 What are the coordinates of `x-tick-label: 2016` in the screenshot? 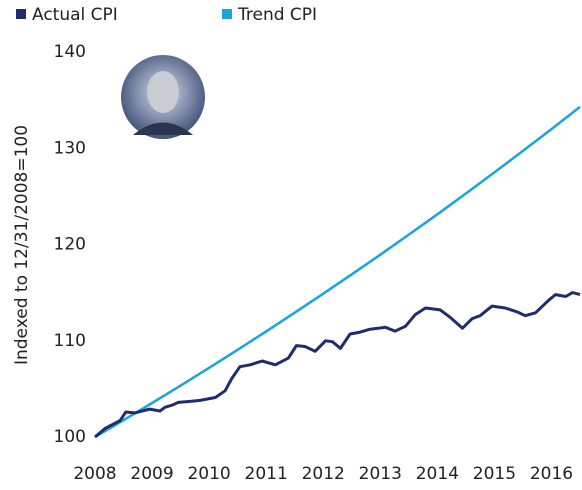 It's located at (551, 474).